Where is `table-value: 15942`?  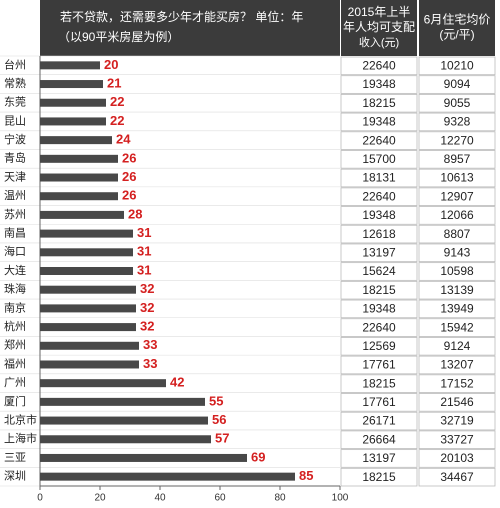 table-value: 15942 is located at coordinates (457, 327).